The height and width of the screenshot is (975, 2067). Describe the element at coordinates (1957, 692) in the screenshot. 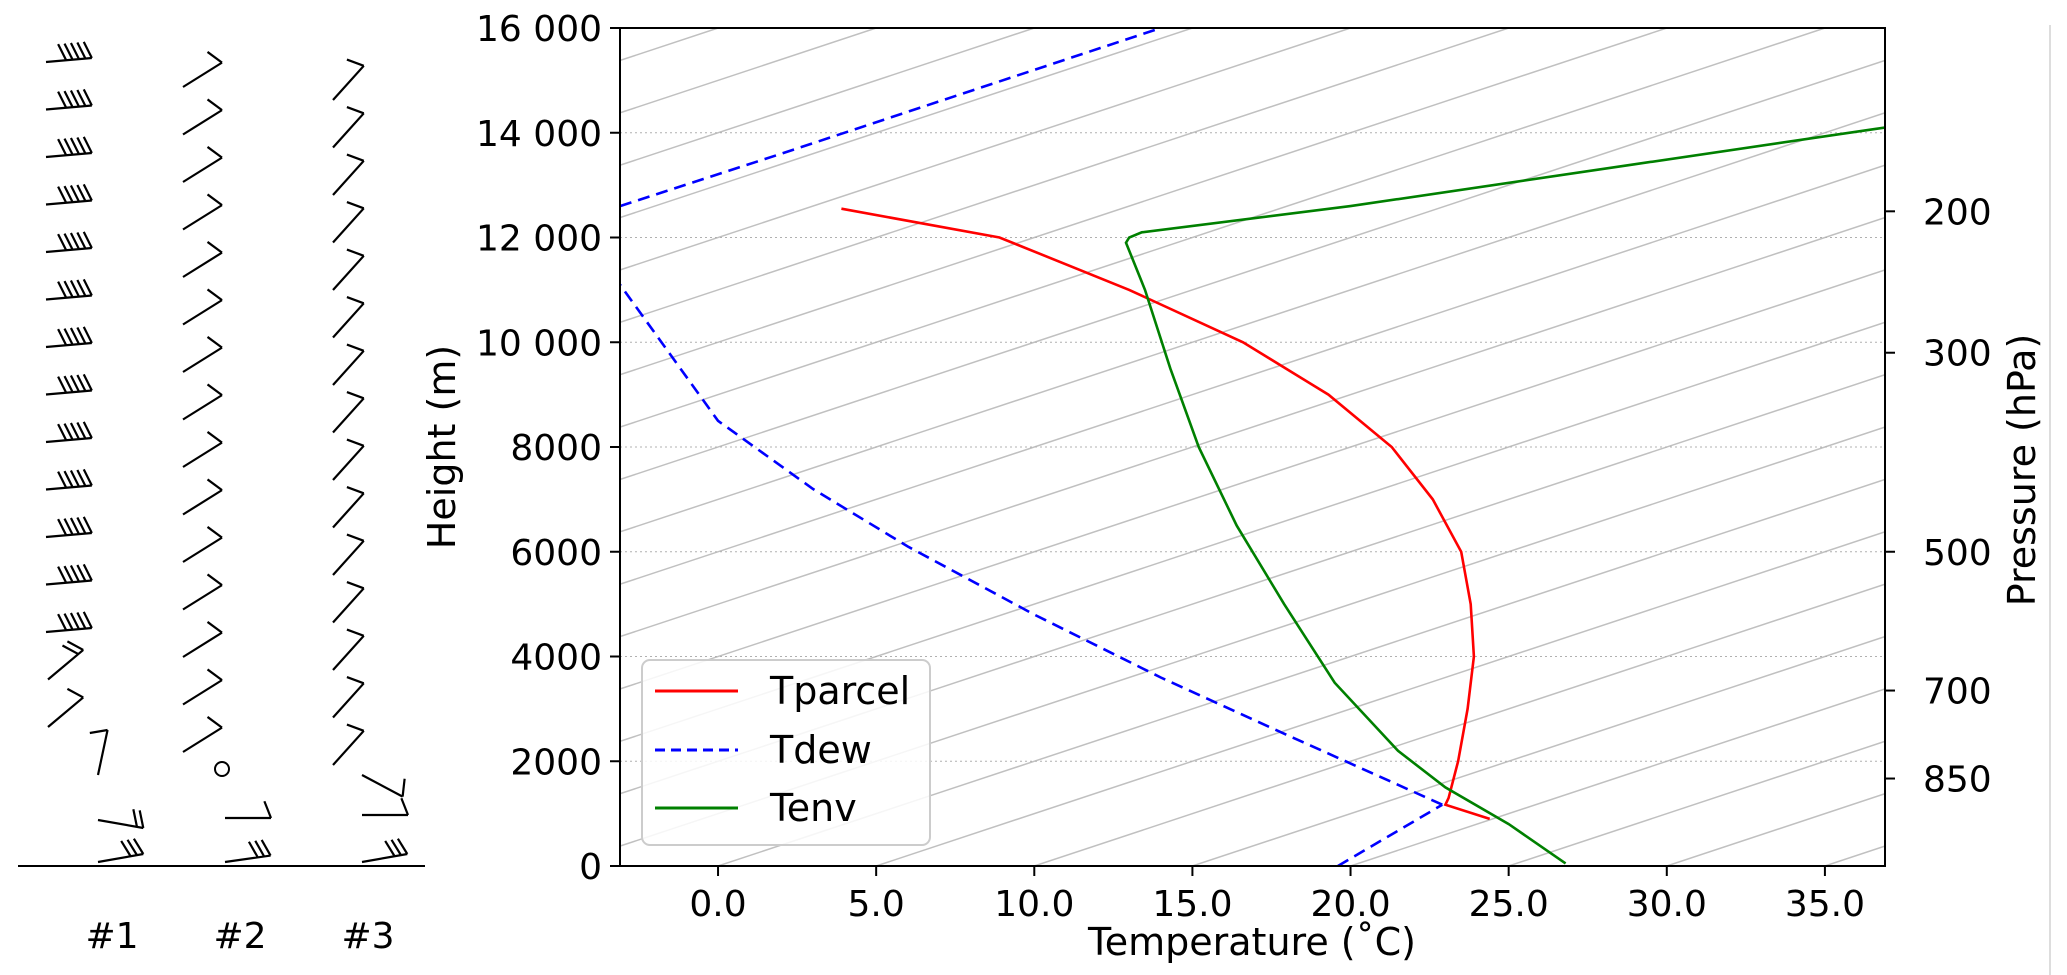

I see `pressure-tick-label: 700` at that location.